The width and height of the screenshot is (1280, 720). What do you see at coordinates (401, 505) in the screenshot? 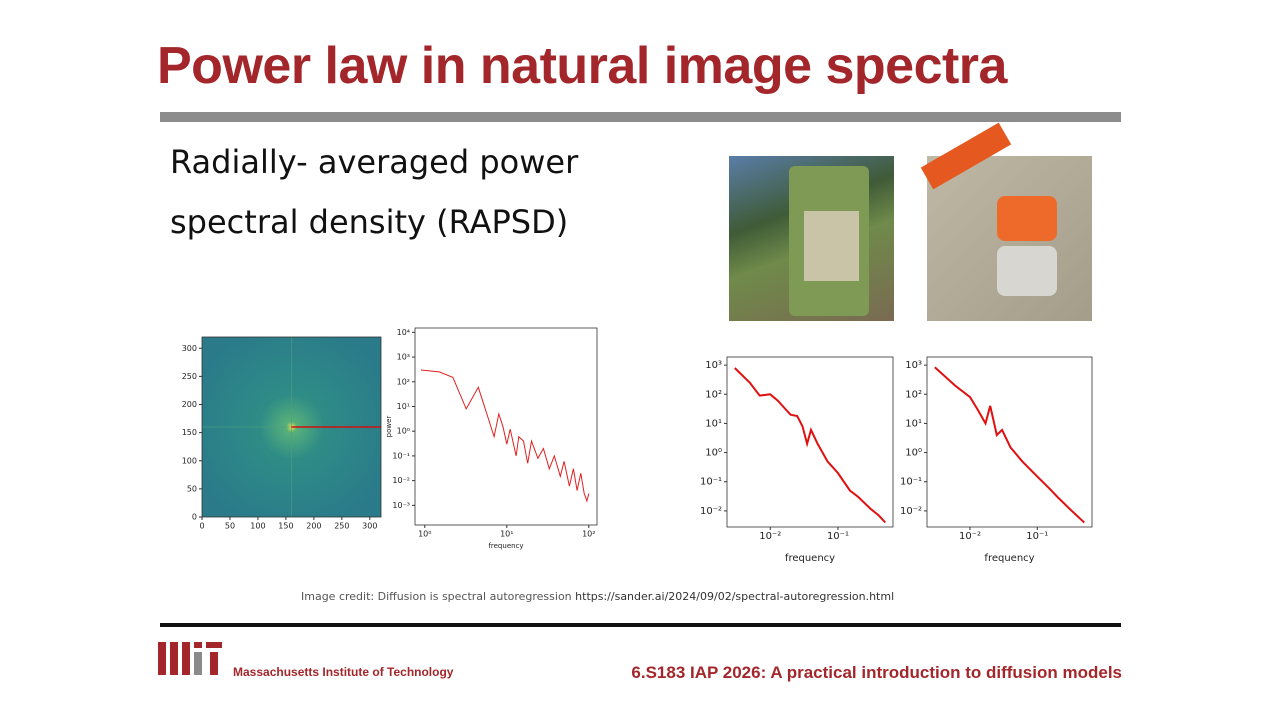
I see `y-tick-label: 10⁻³` at bounding box center [401, 505].